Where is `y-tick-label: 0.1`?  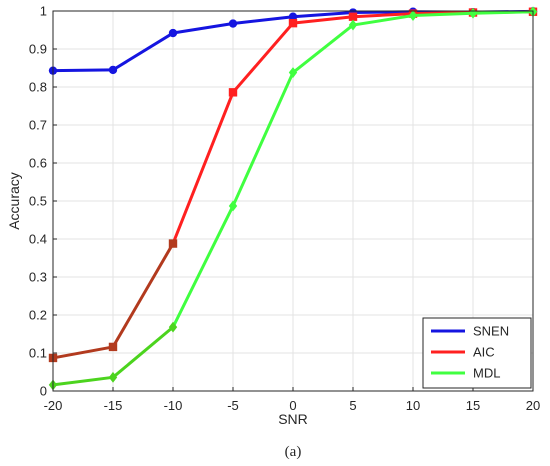 y-tick-label: 0.1 is located at coordinates (38, 353).